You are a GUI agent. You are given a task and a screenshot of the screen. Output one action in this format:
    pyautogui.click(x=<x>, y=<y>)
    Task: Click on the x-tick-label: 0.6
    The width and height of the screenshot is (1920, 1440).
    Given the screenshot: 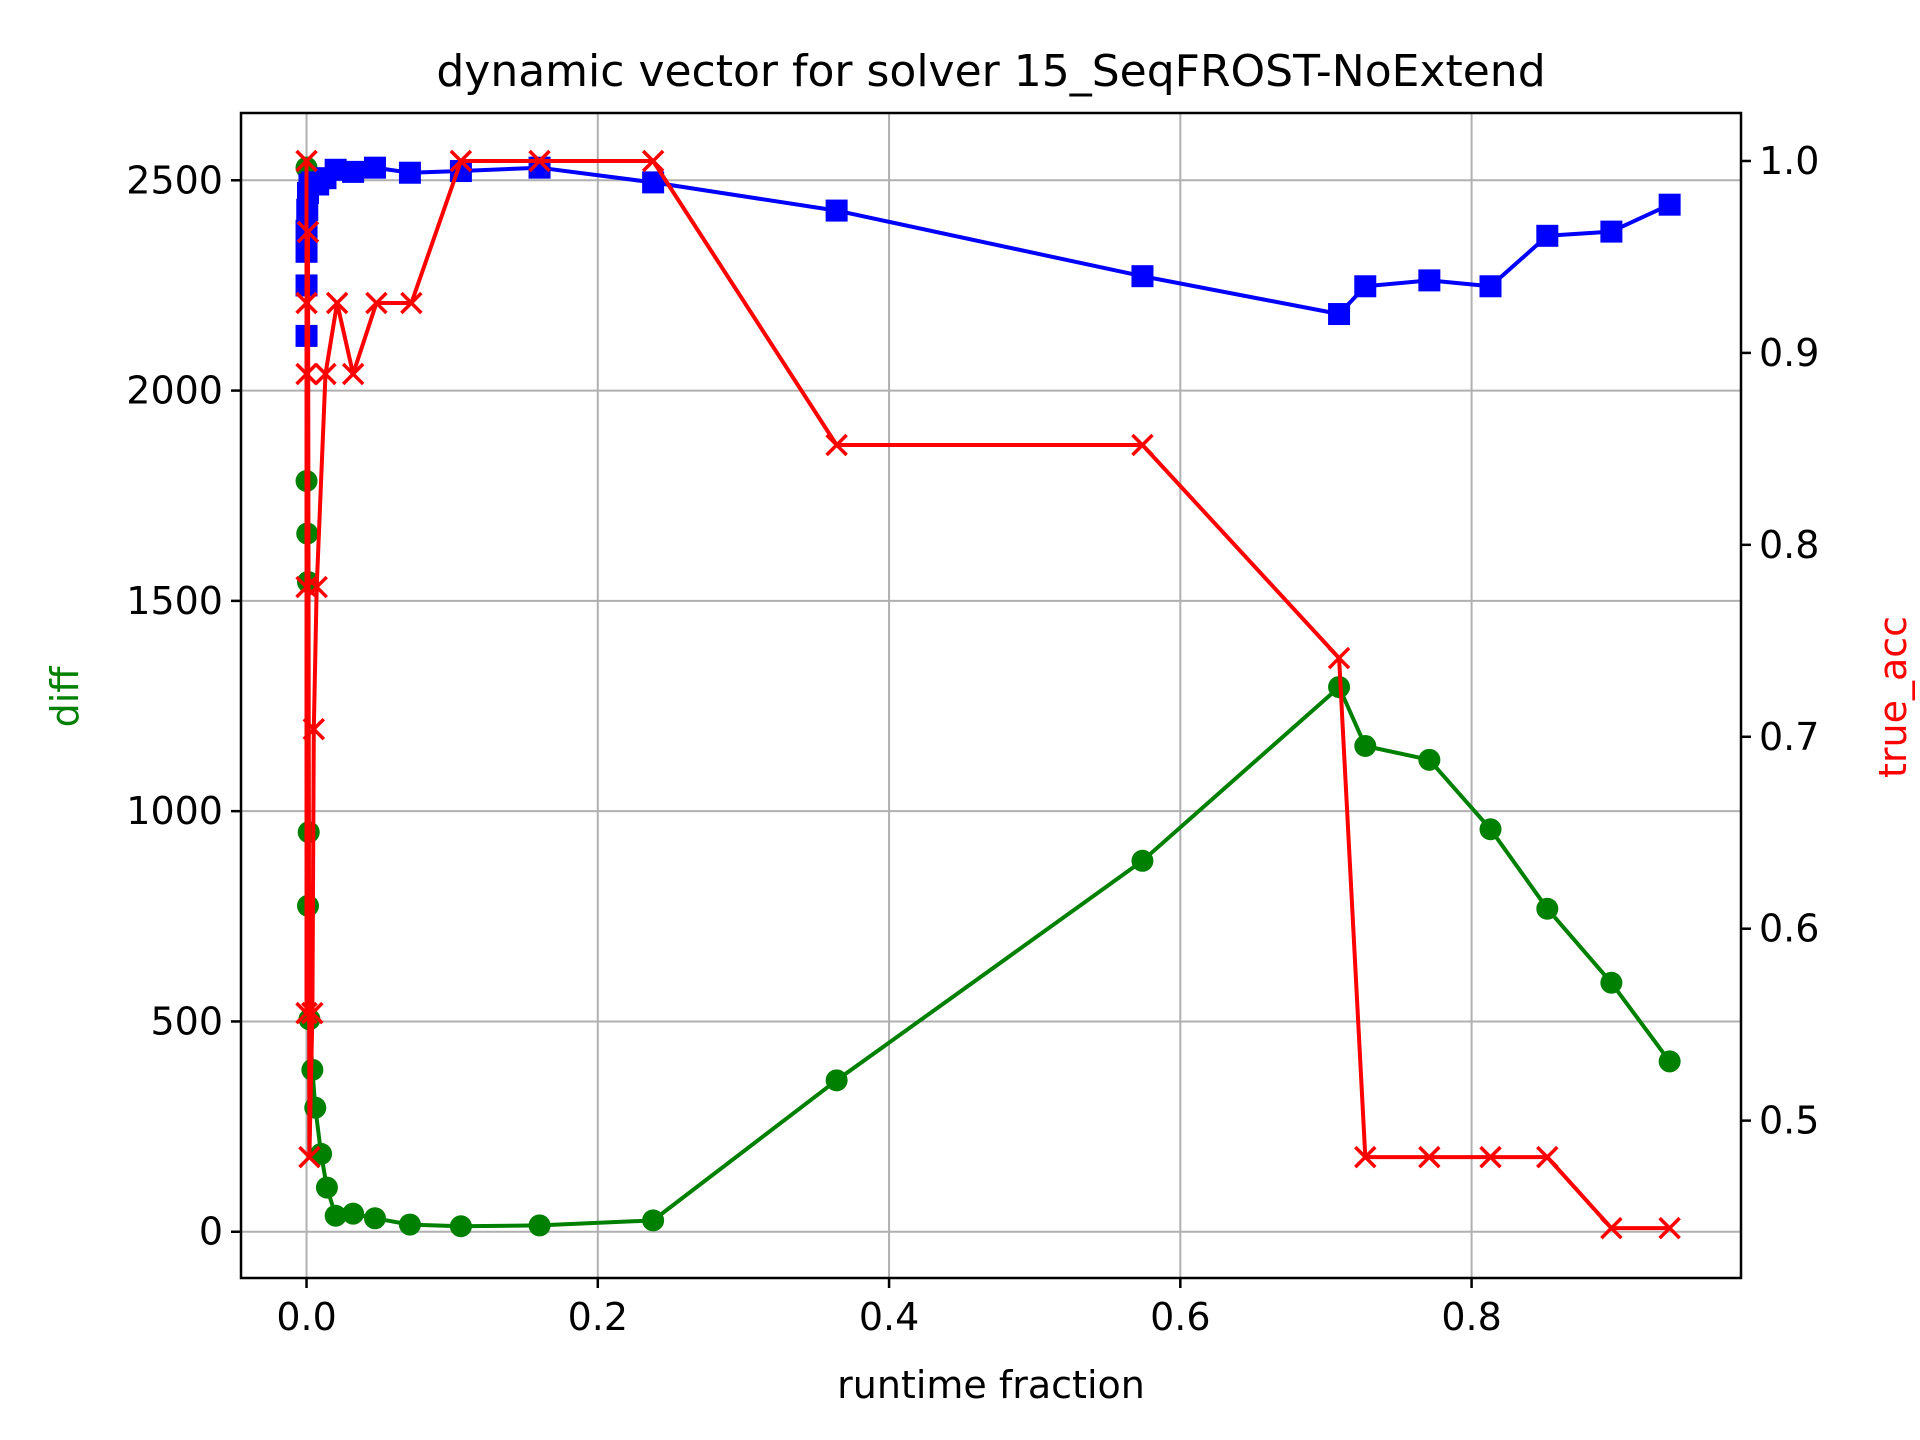 What is the action you would take?
    pyautogui.click(x=1180, y=1317)
    